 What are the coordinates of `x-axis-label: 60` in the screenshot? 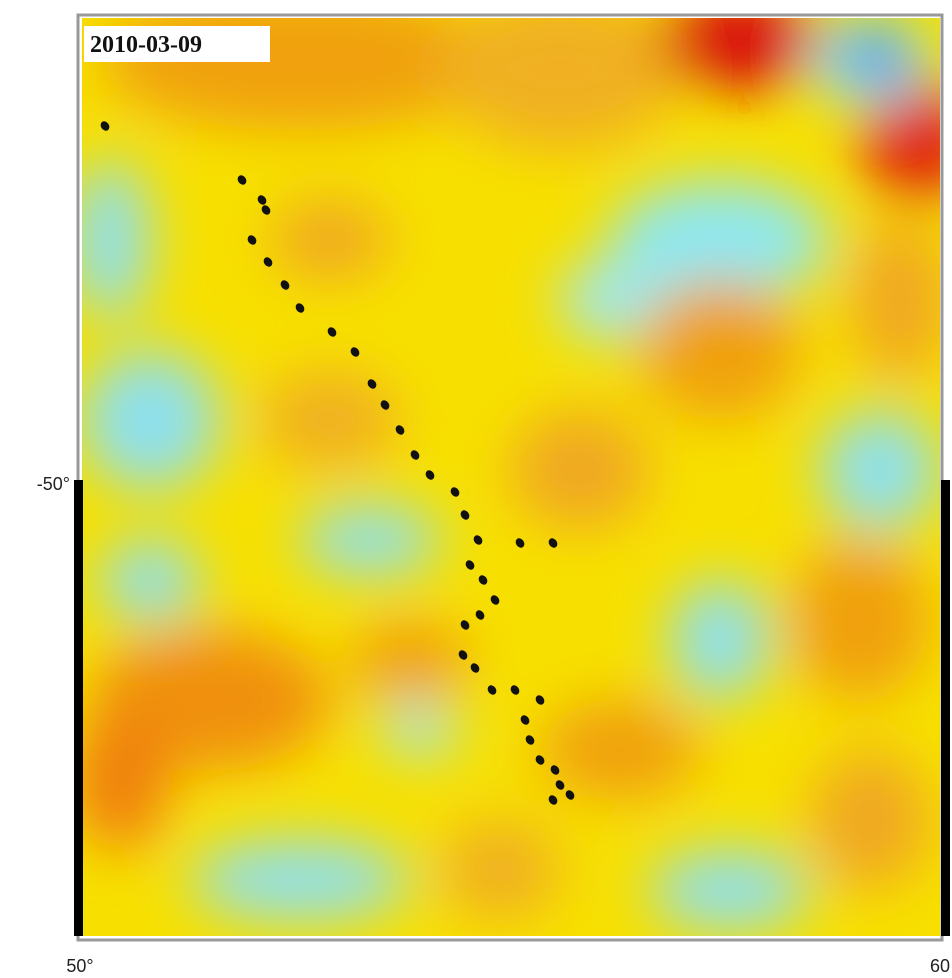 It's located at (940, 966).